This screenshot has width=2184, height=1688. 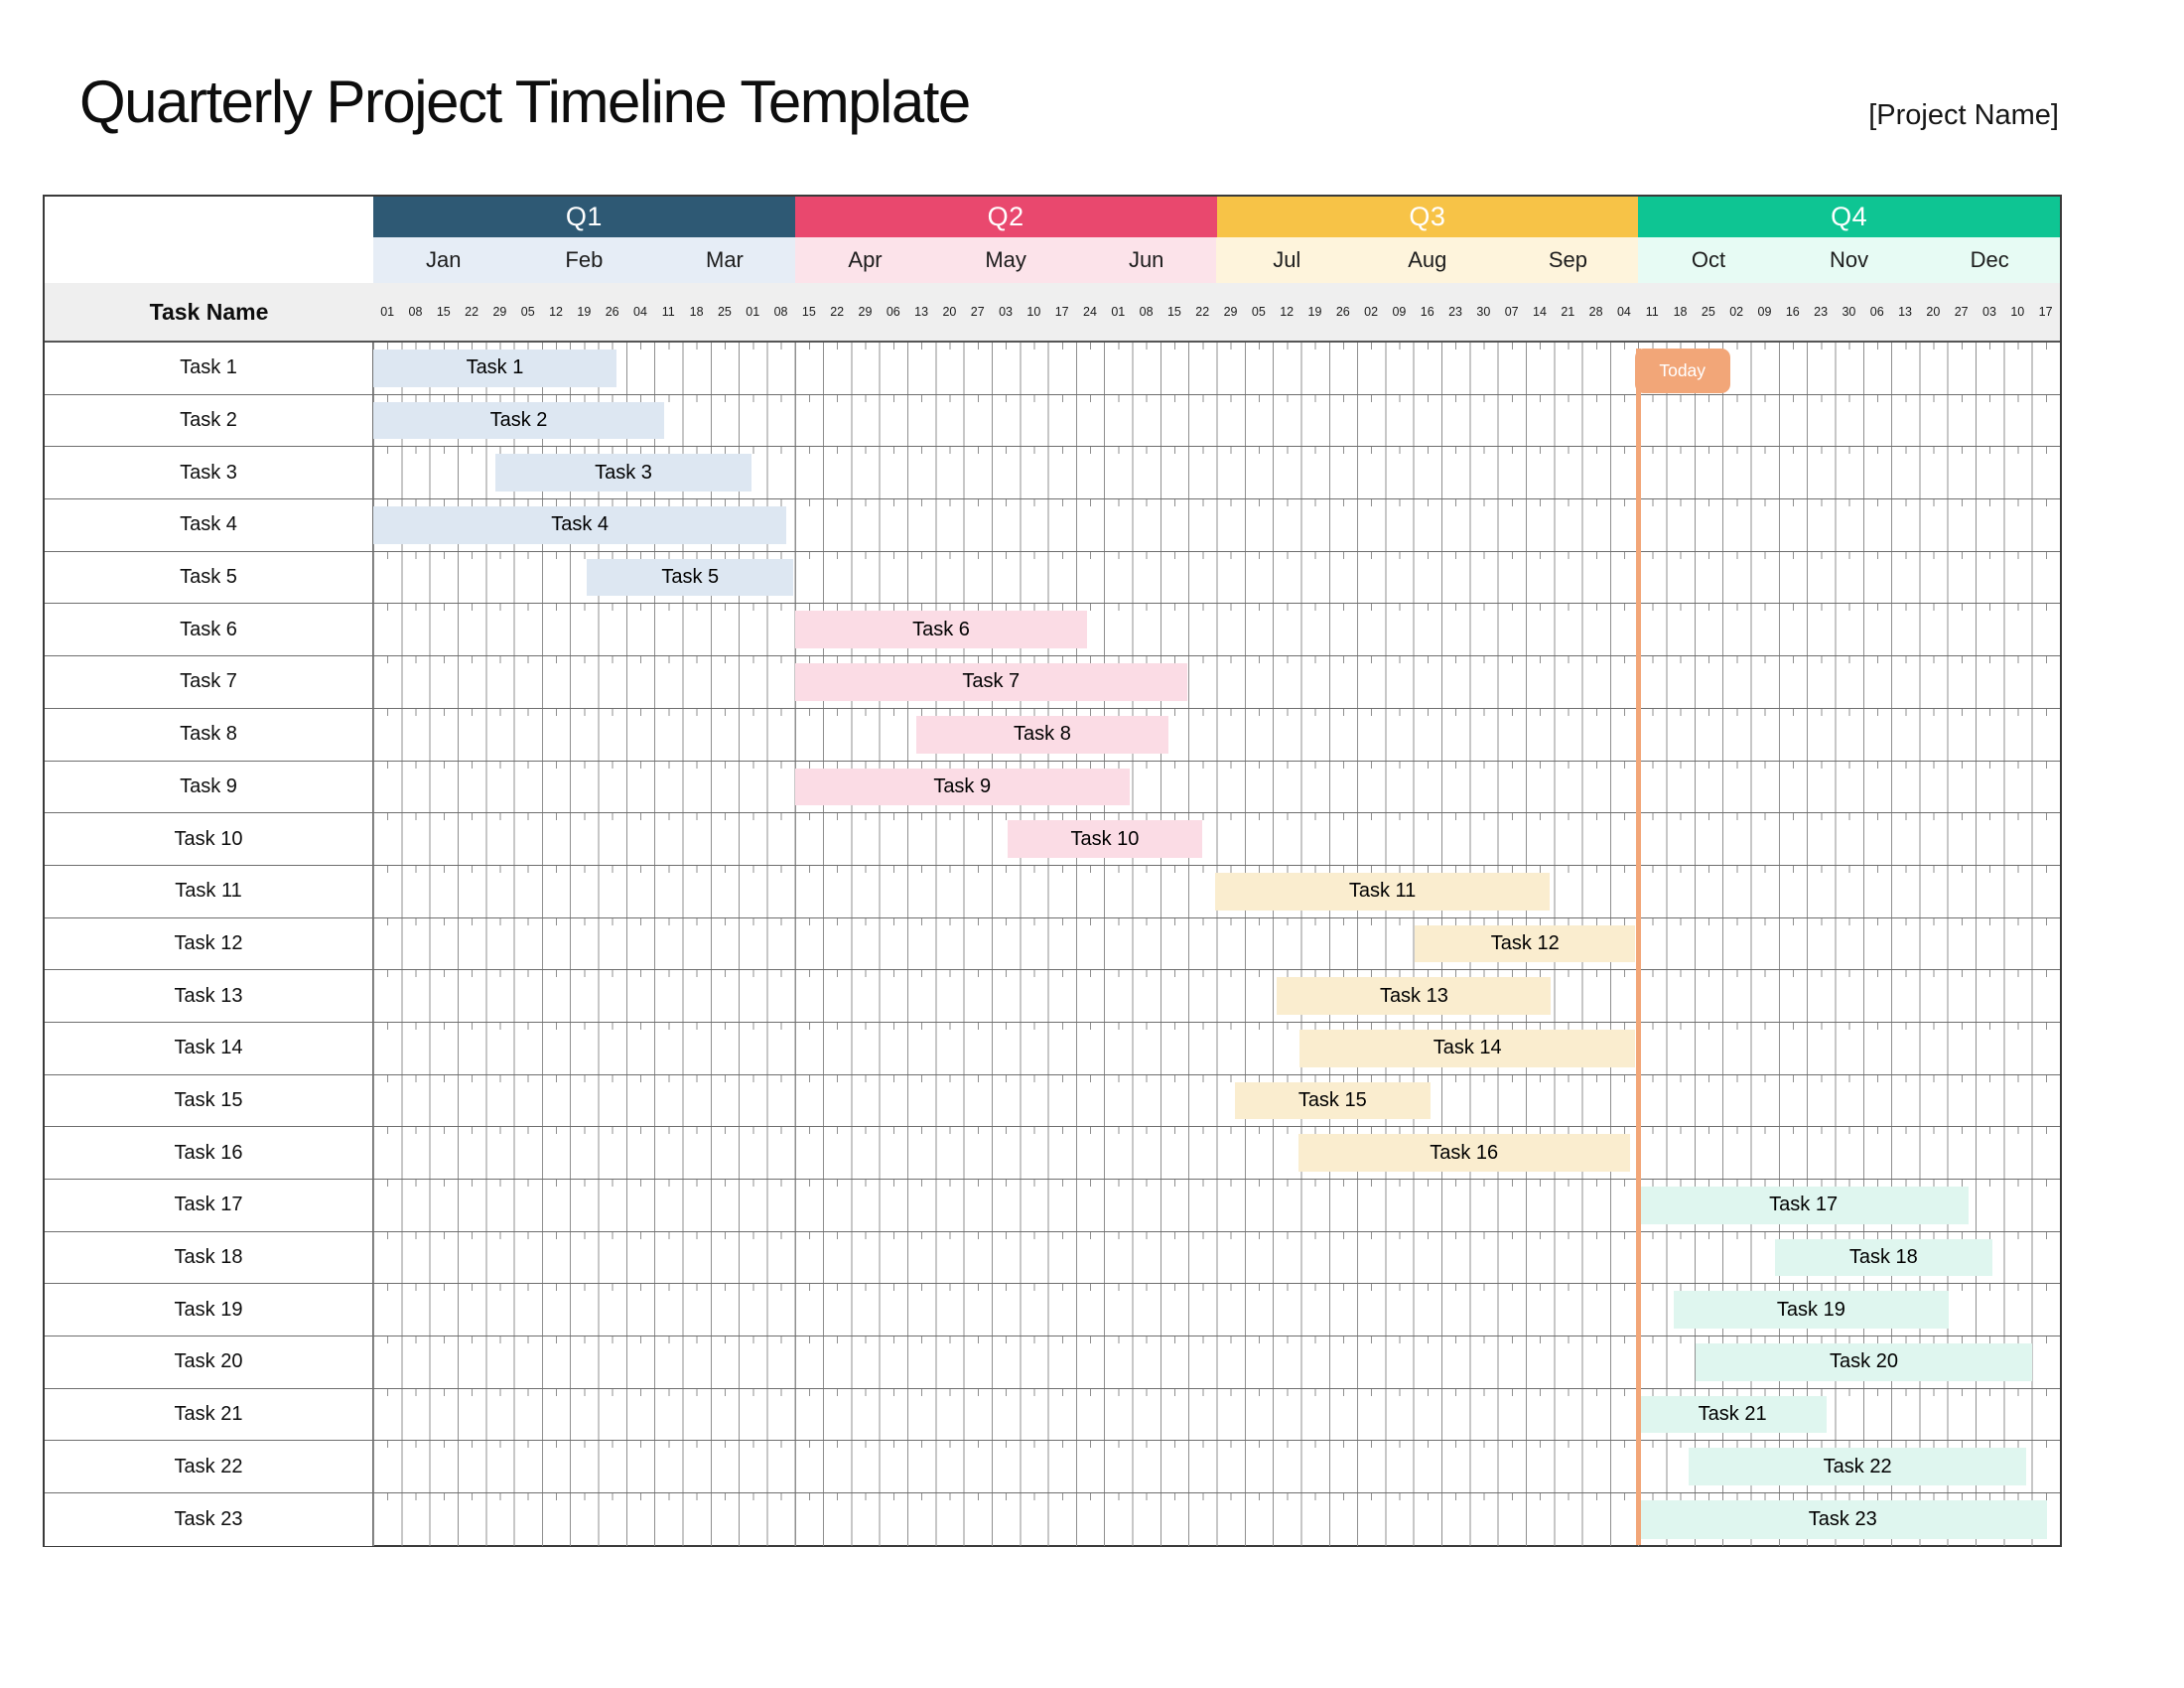 I want to click on task-name-cell: Task 5, so click(x=209, y=577).